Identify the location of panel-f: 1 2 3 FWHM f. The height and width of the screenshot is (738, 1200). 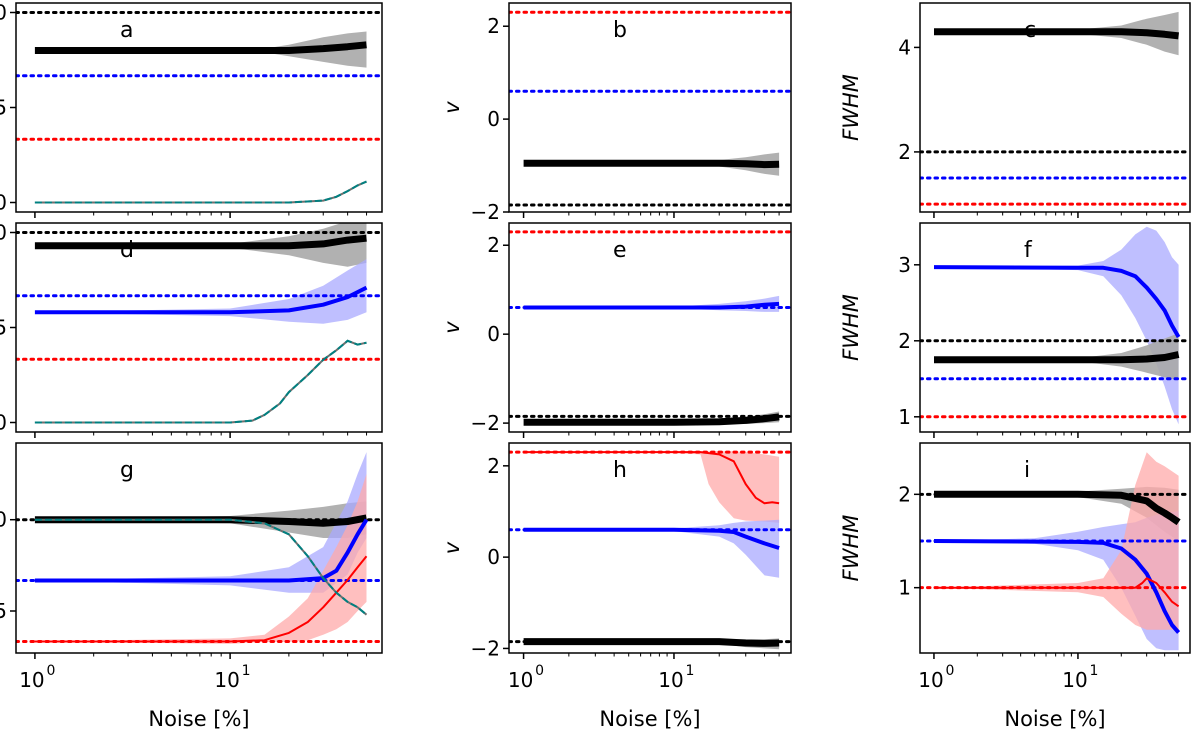
(1015, 330).